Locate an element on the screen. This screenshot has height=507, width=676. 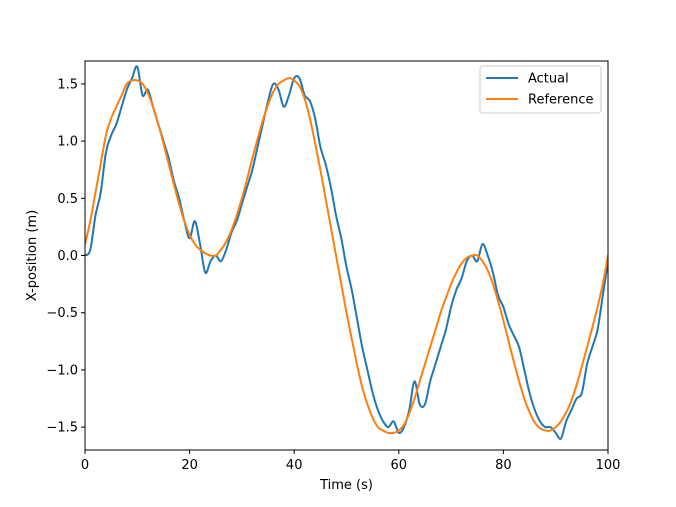
legend-label-actual: Actual is located at coordinates (548, 79).